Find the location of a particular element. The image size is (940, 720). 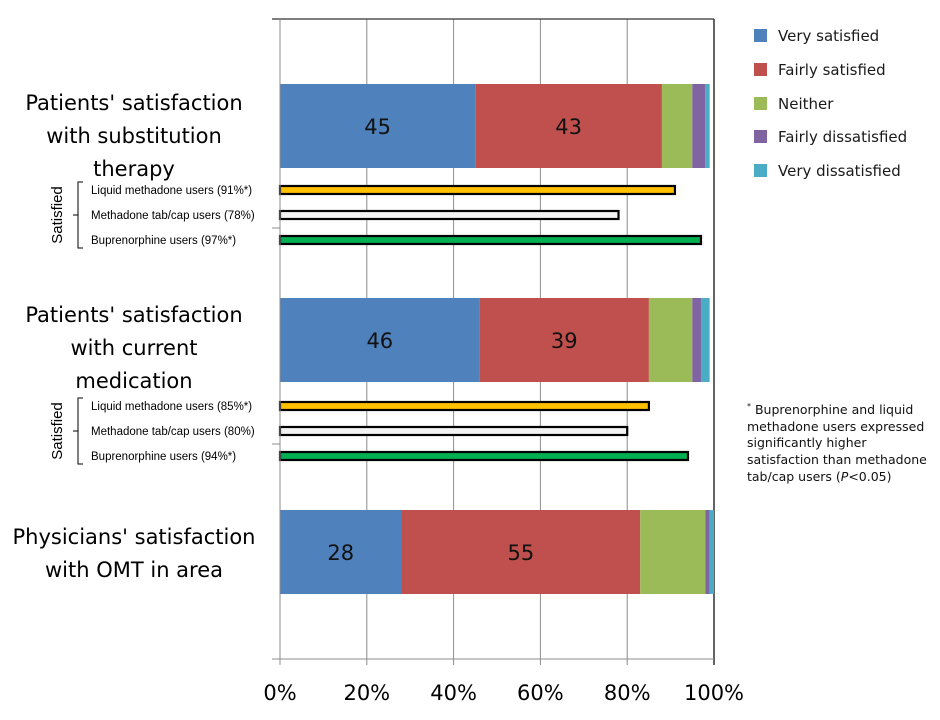

segment-value-label: 46 is located at coordinates (379, 341).